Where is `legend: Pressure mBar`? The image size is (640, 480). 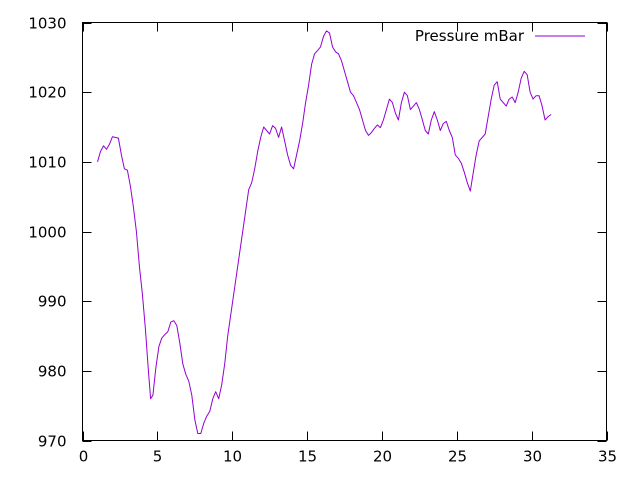 legend: Pressure mBar is located at coordinates (500, 36).